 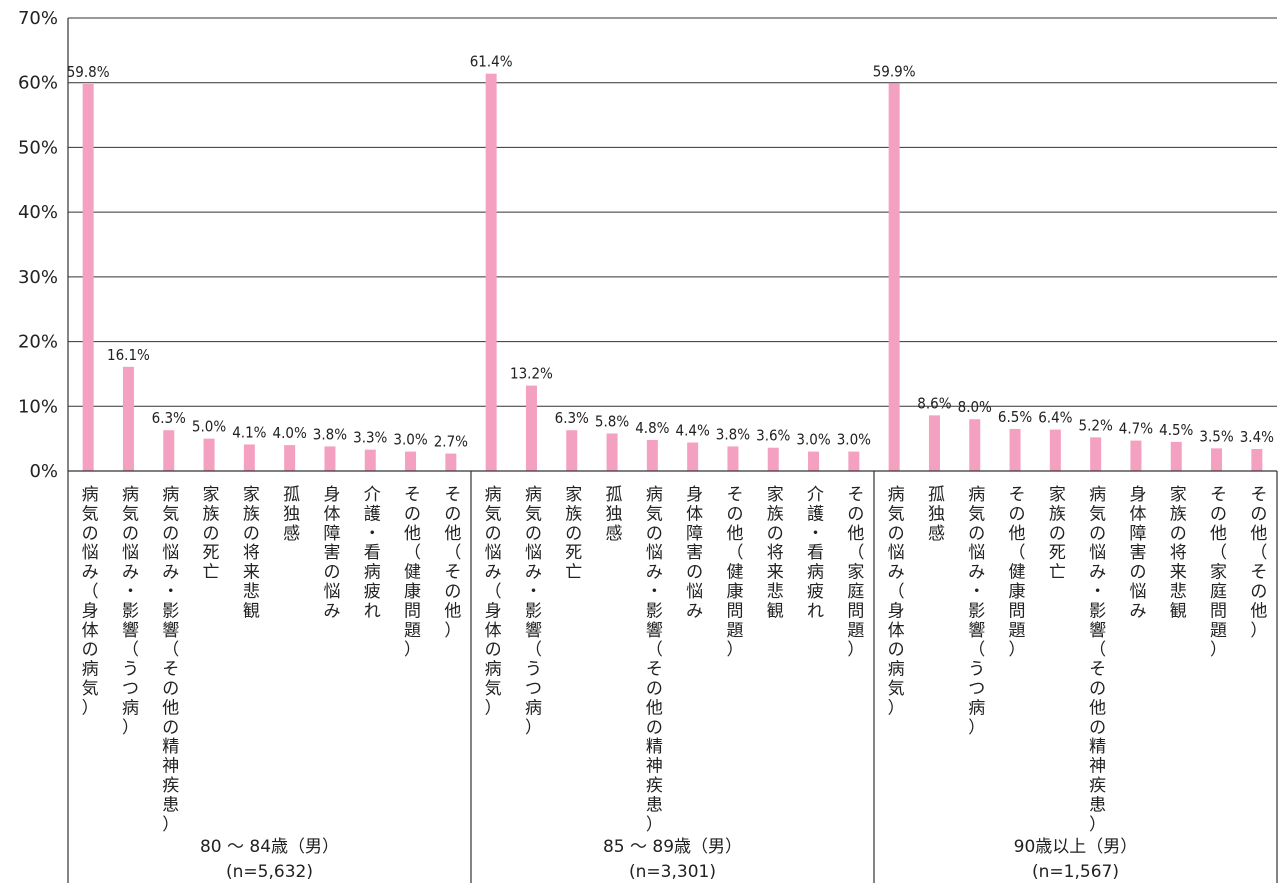 I want to click on data-label: 3.3%, so click(x=370, y=438).